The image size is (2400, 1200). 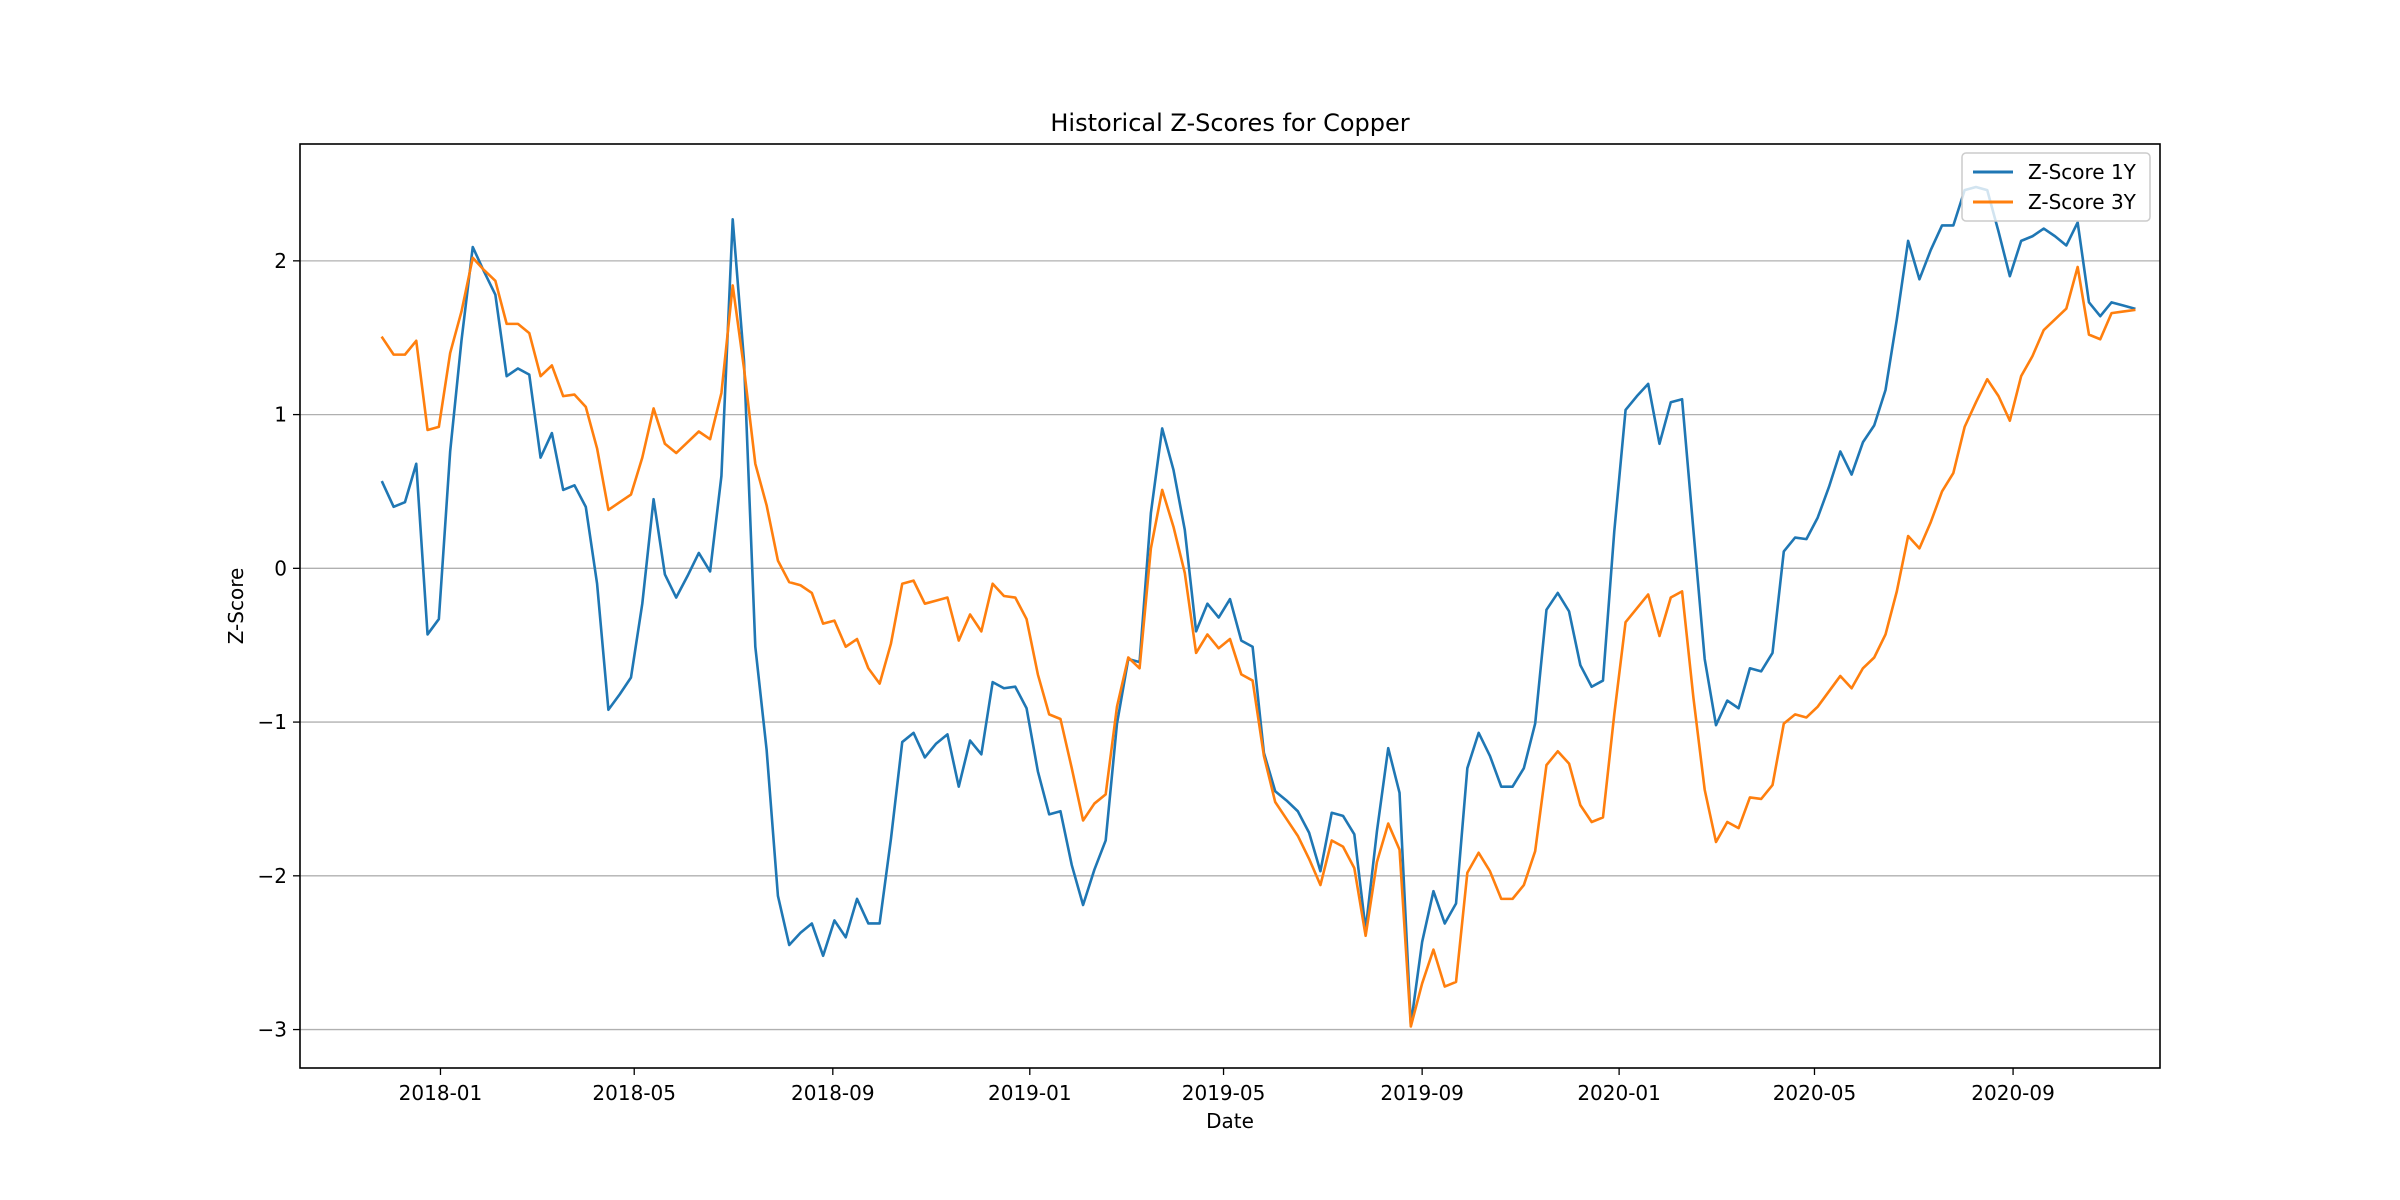 I want to click on x-tick-label: 2020-01, so click(x=1619, y=1093).